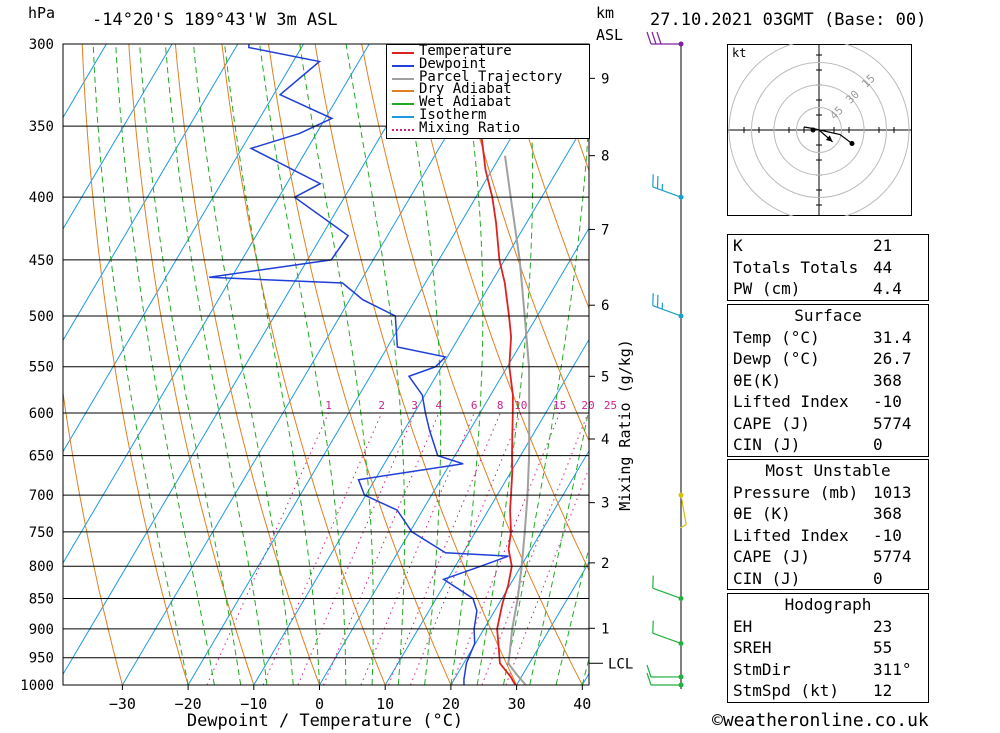 Image resolution: width=1000 pixels, height=733 pixels. What do you see at coordinates (762, 669) in the screenshot?
I see `table-row-key: StmDir` at bounding box center [762, 669].